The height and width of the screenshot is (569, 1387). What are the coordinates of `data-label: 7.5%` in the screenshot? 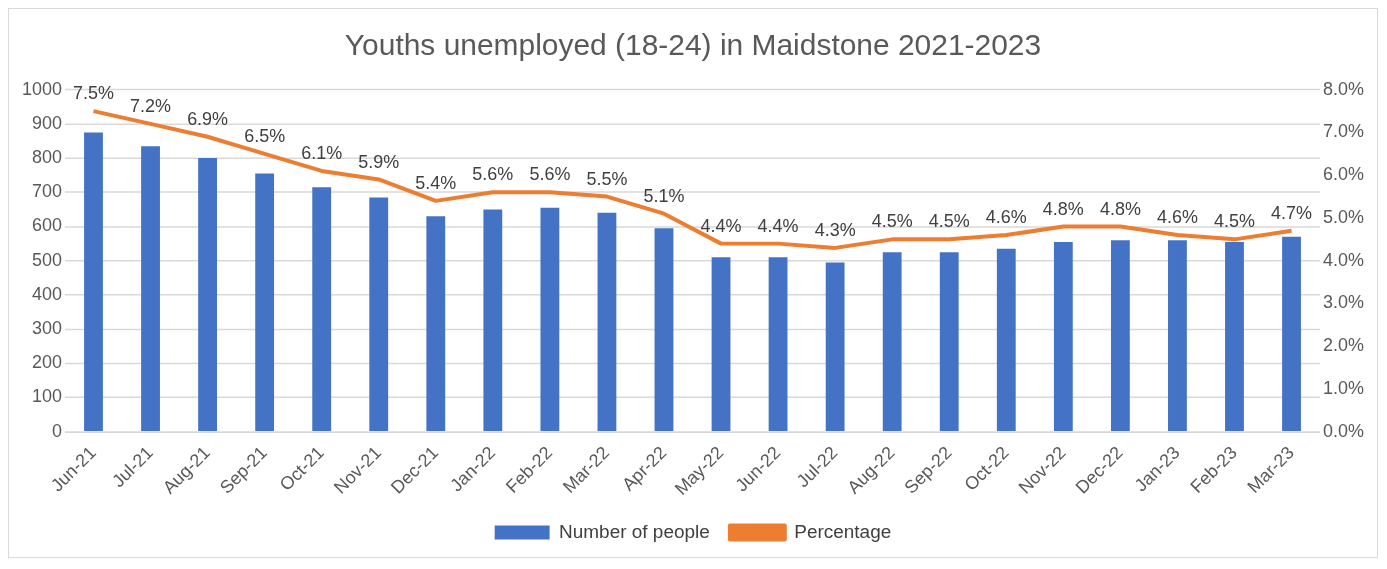 It's located at (93, 93).